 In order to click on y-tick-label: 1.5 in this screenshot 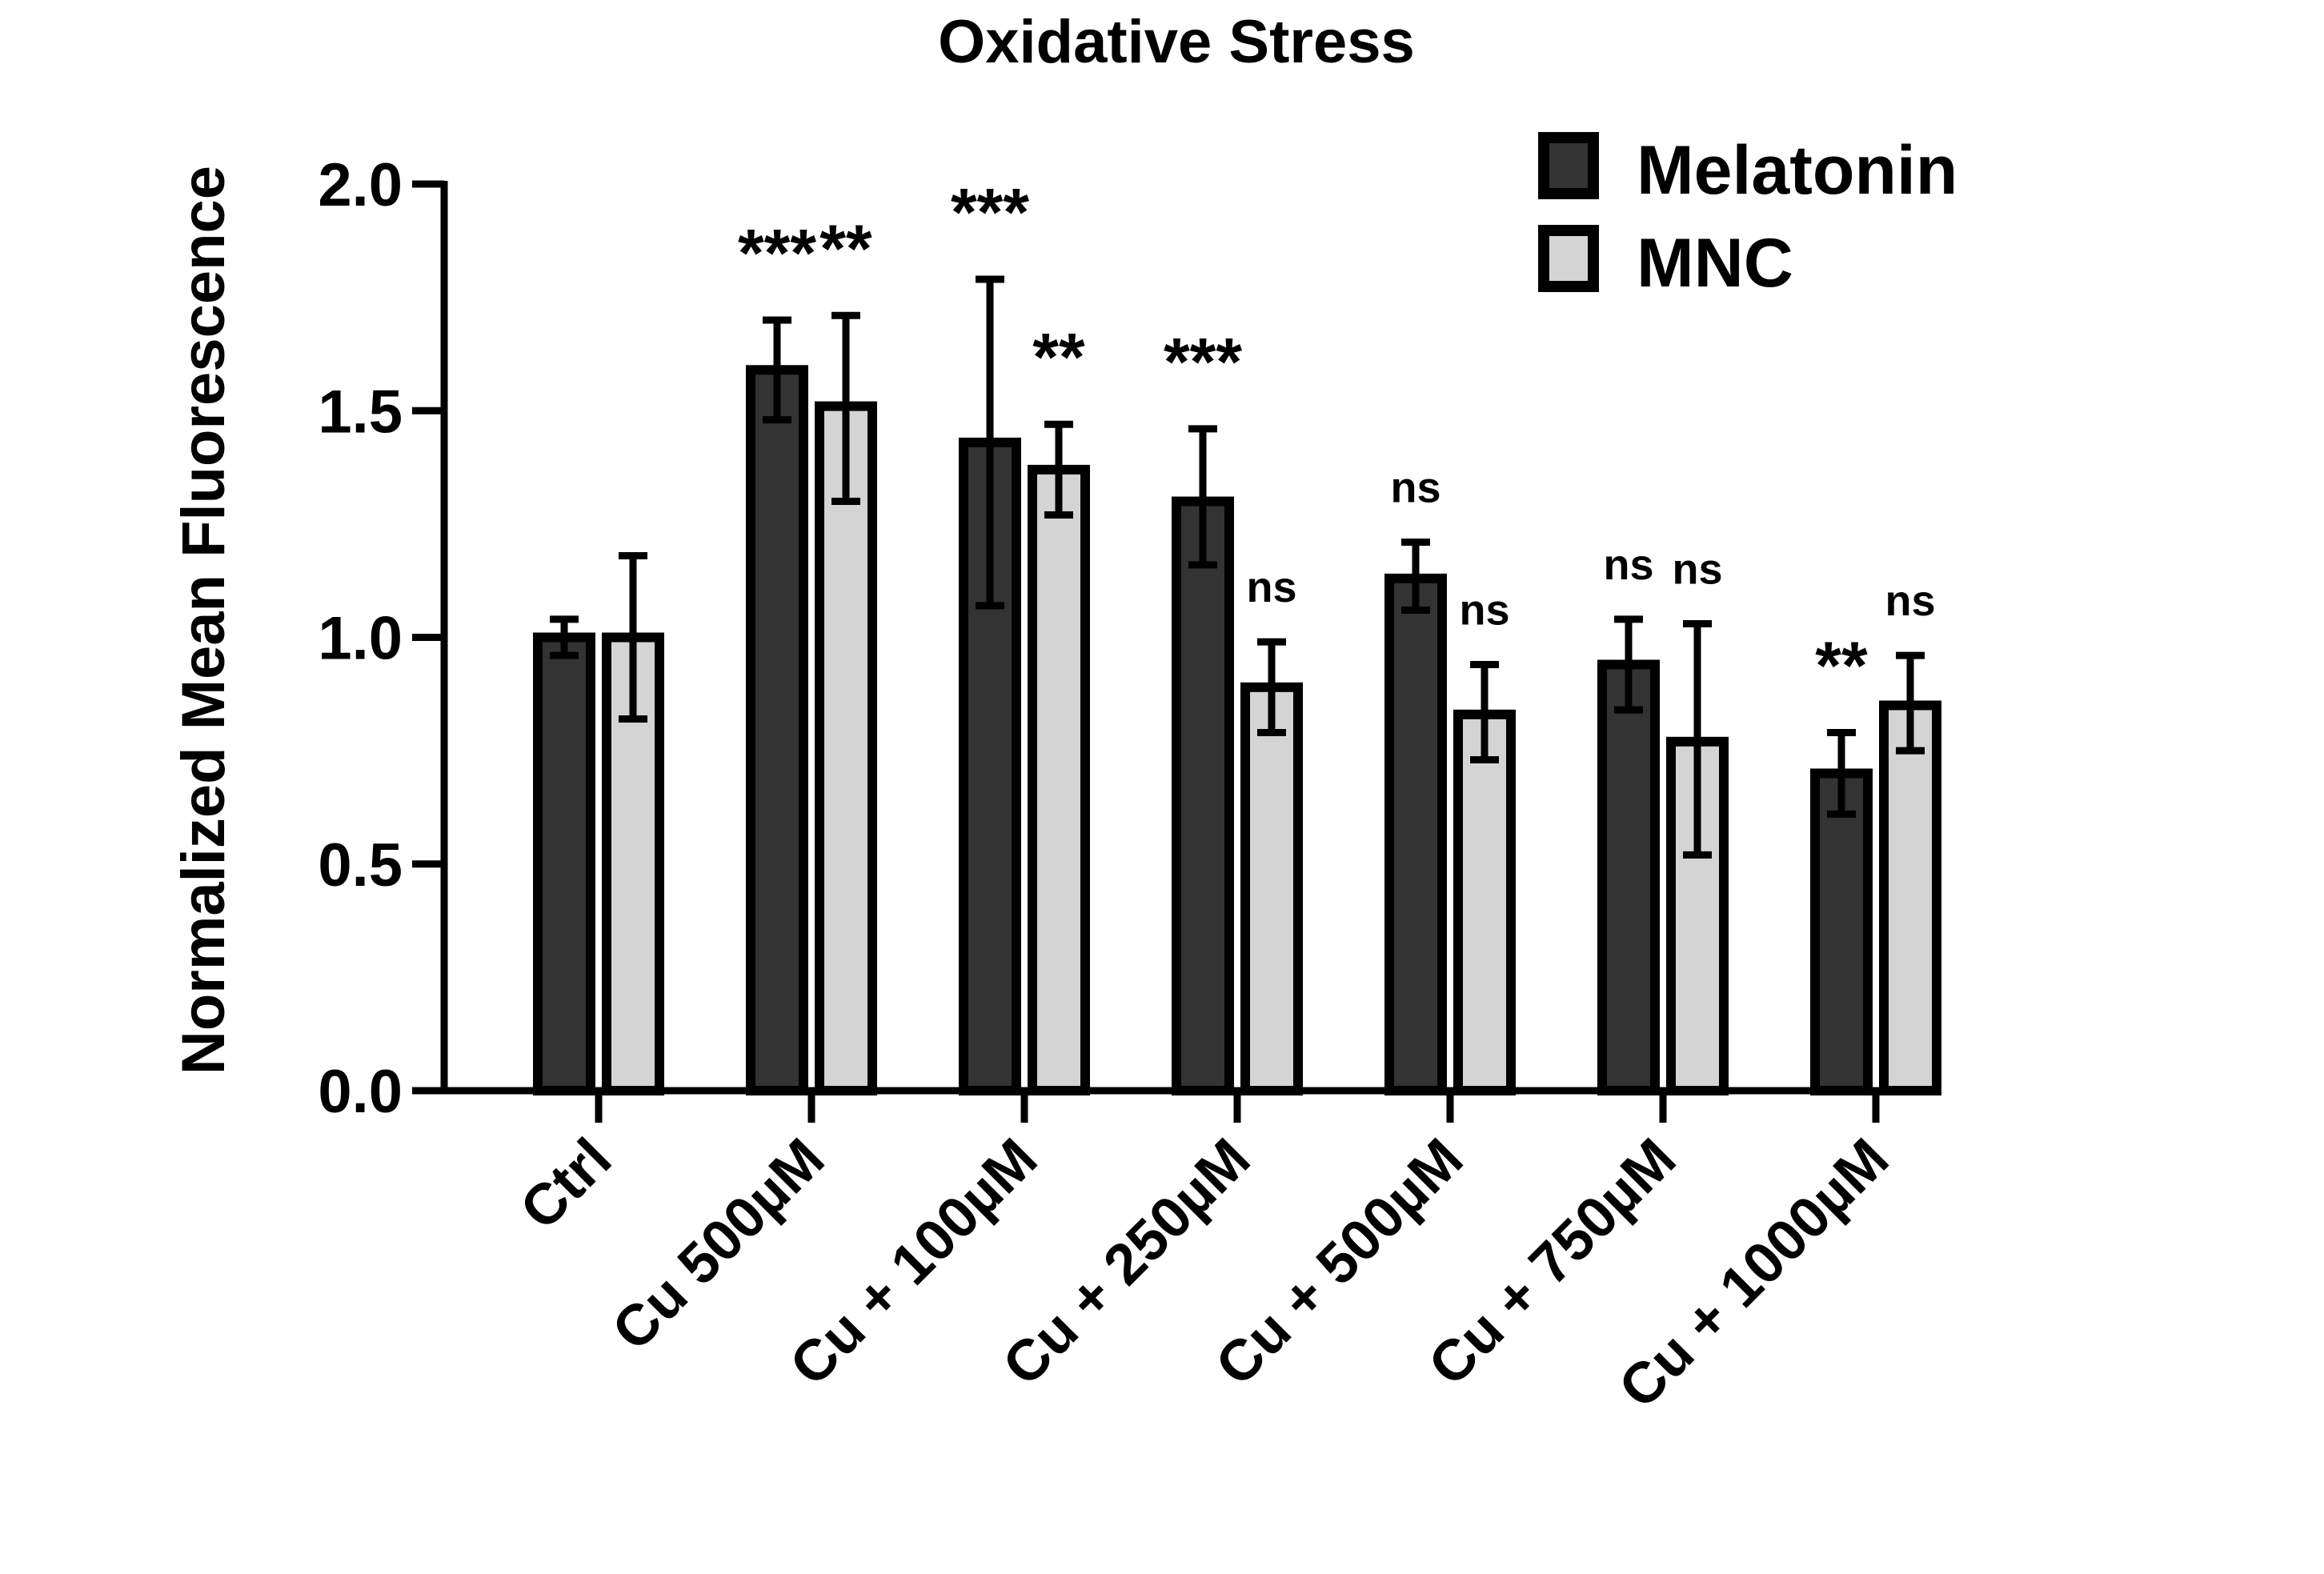, I will do `click(361, 412)`.